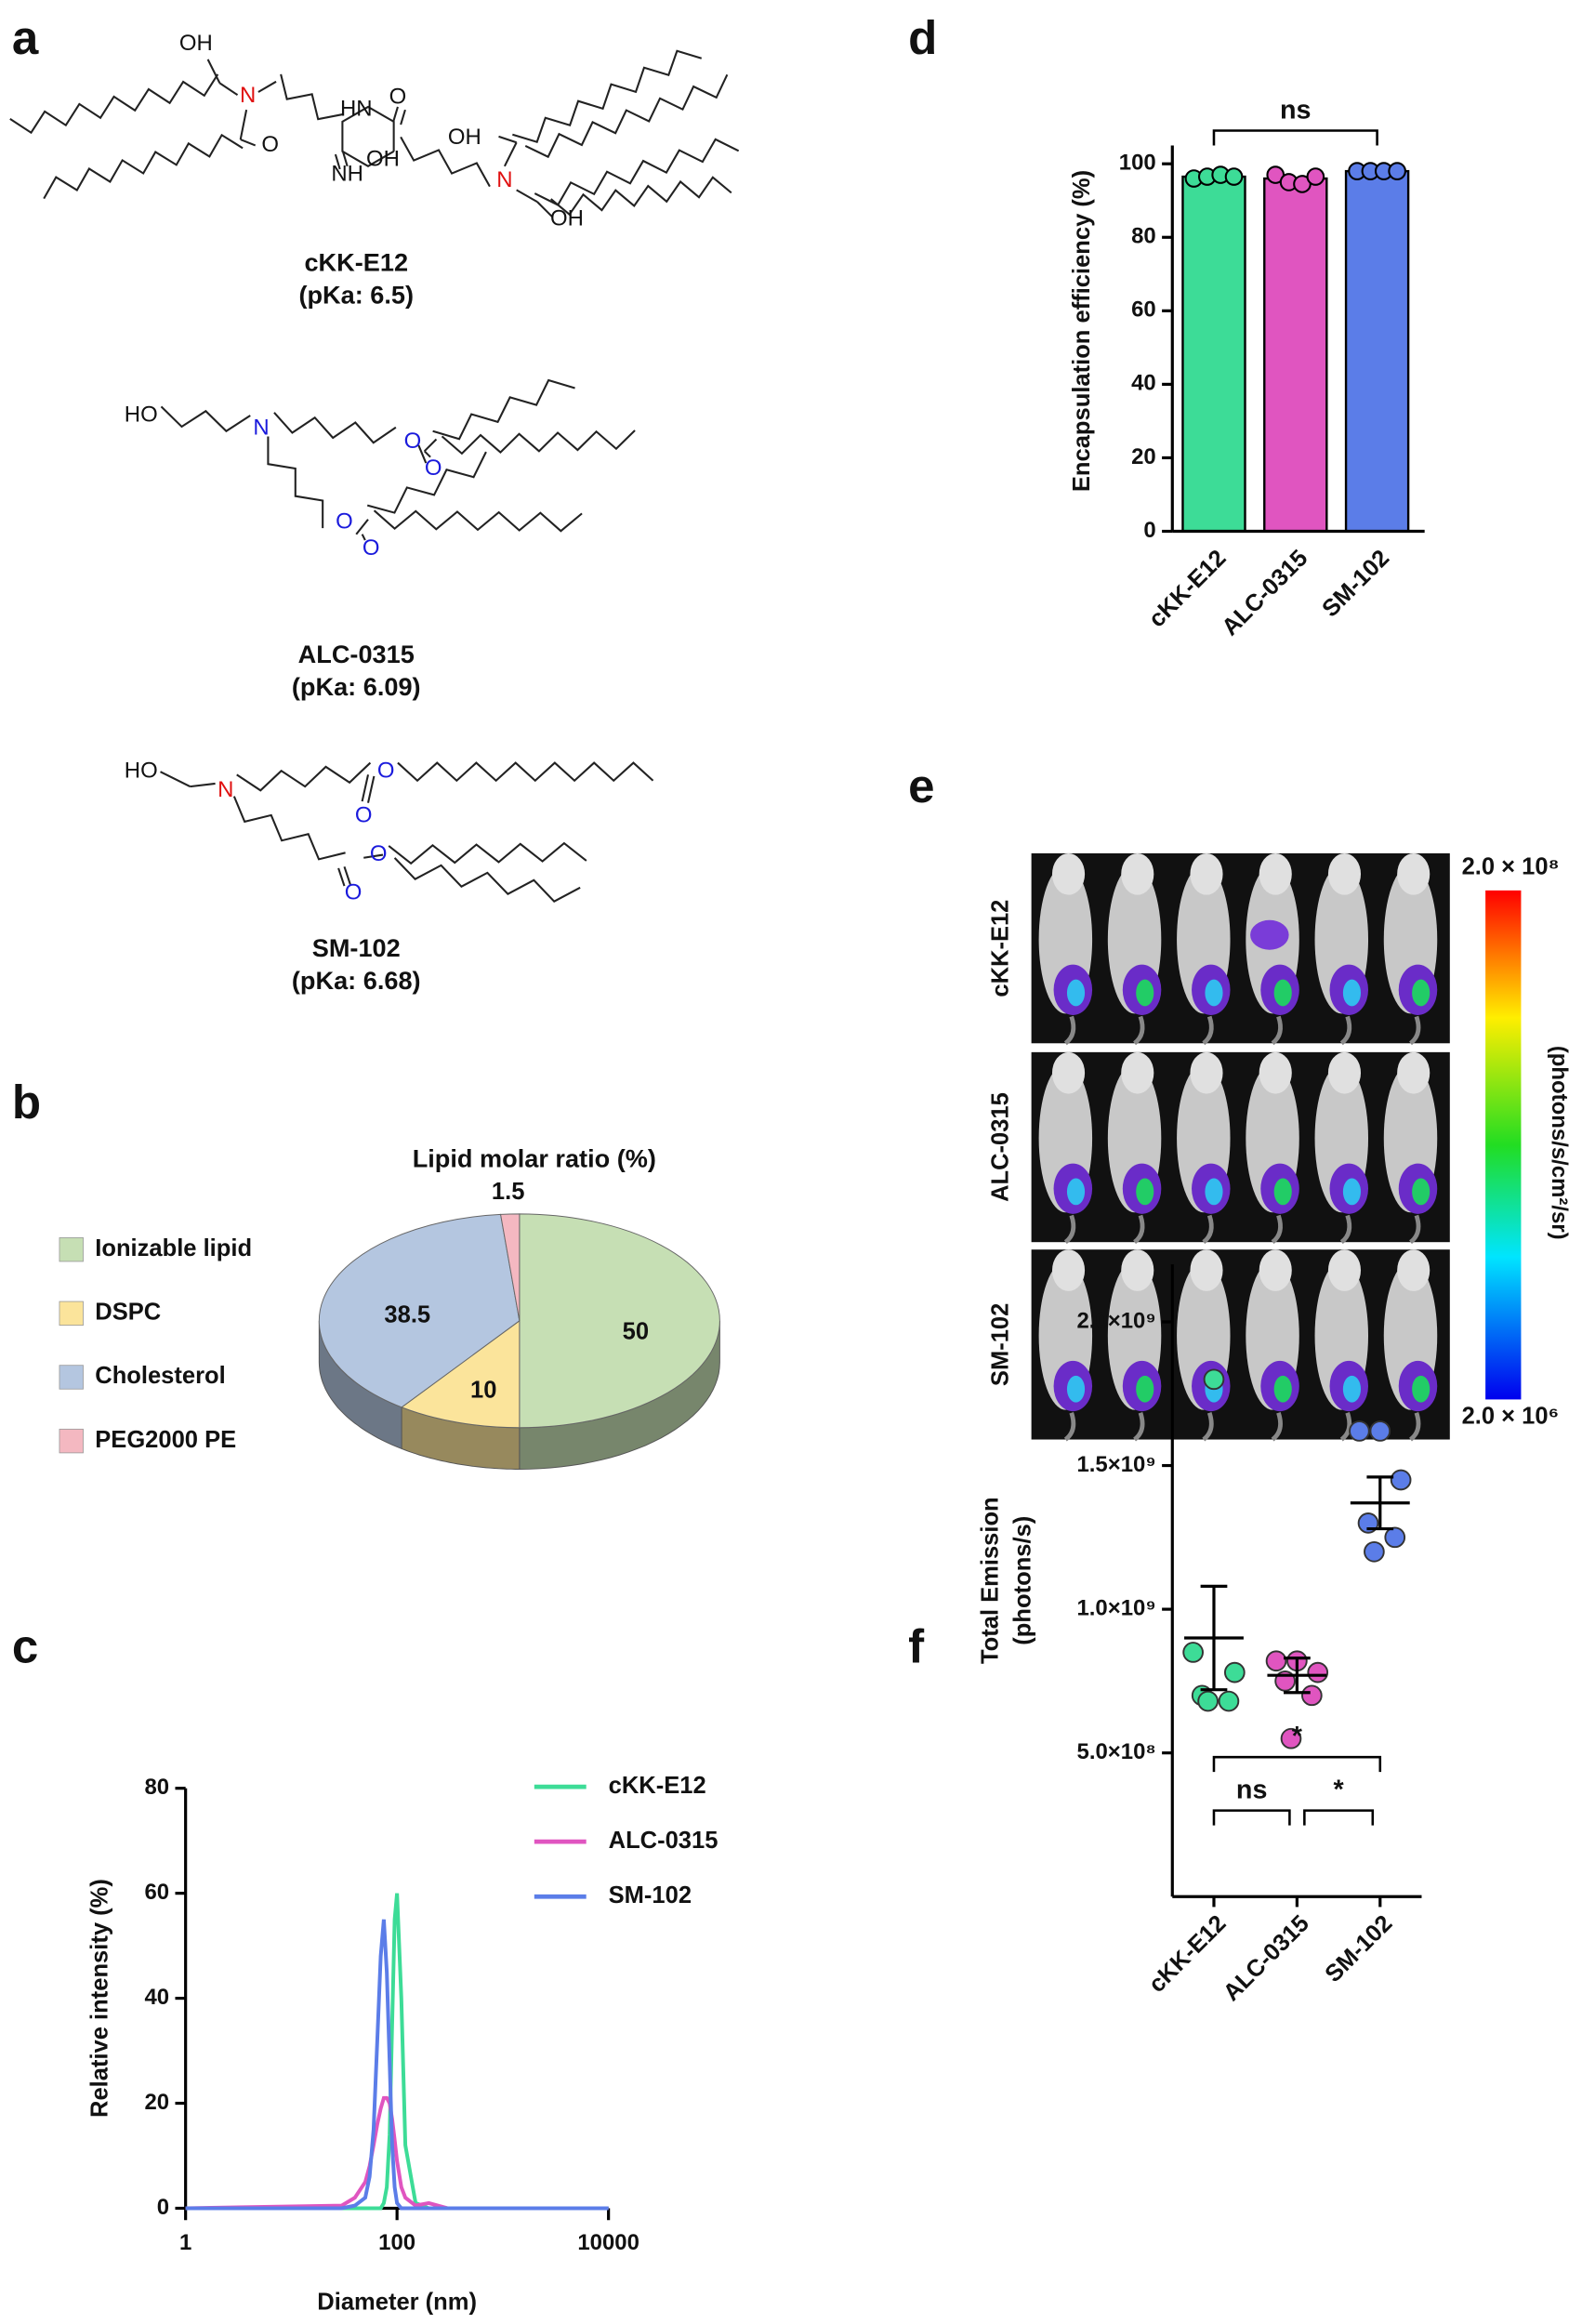 The height and width of the screenshot is (2324, 1582). Describe the element at coordinates (608, 2242) in the screenshot. I see `x-tick-label: 10000` at that location.